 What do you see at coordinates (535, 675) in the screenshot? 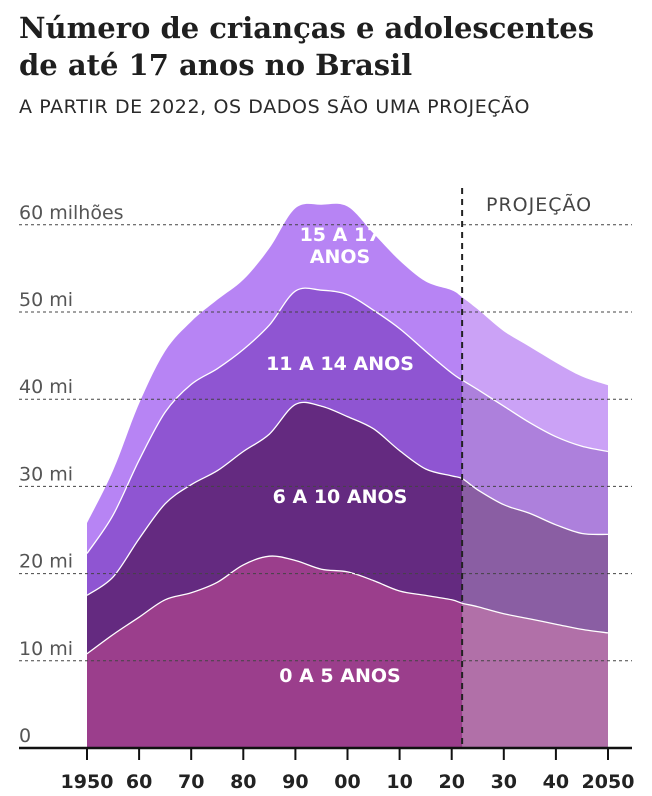
I see `area-band-0-5-projection` at bounding box center [535, 675].